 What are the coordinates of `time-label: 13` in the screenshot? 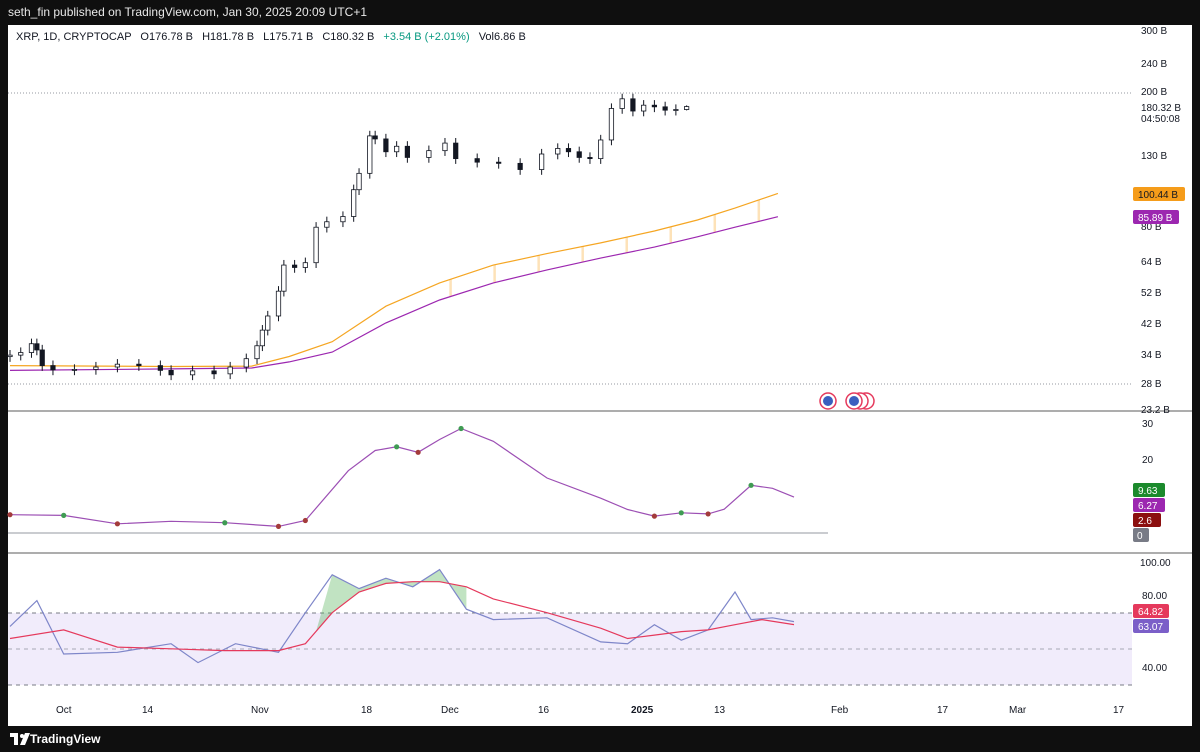 It's located at (720, 710).